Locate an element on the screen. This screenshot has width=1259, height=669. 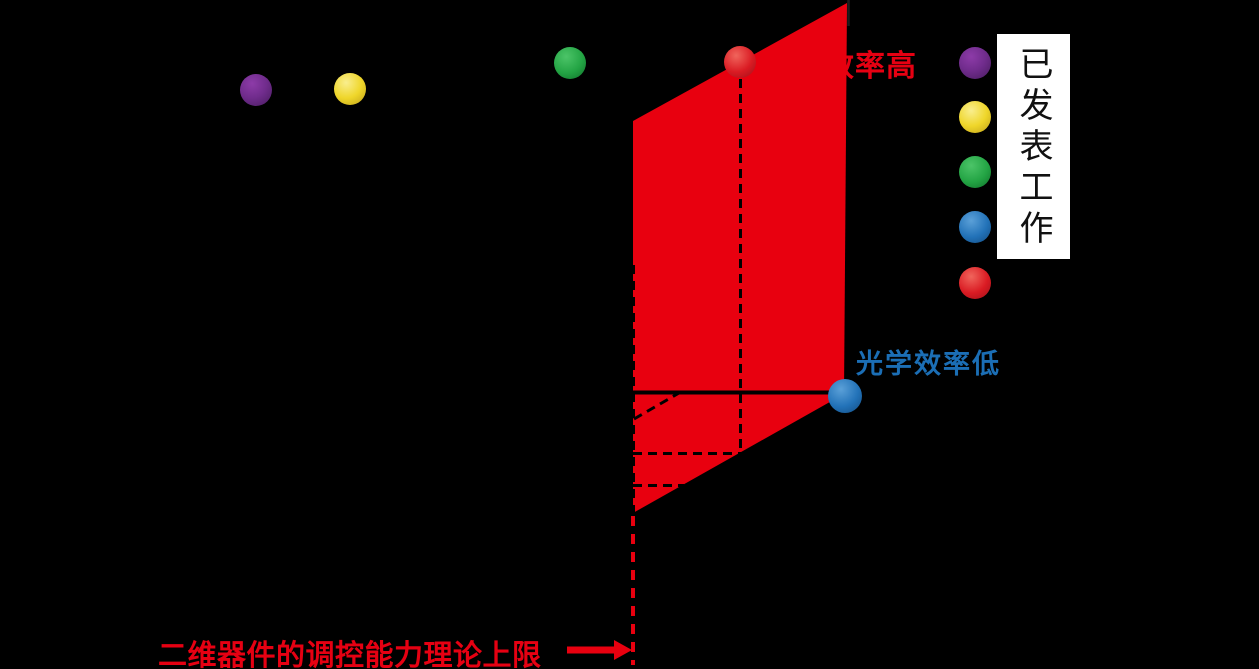
data-point-purple is located at coordinates (256, 90).